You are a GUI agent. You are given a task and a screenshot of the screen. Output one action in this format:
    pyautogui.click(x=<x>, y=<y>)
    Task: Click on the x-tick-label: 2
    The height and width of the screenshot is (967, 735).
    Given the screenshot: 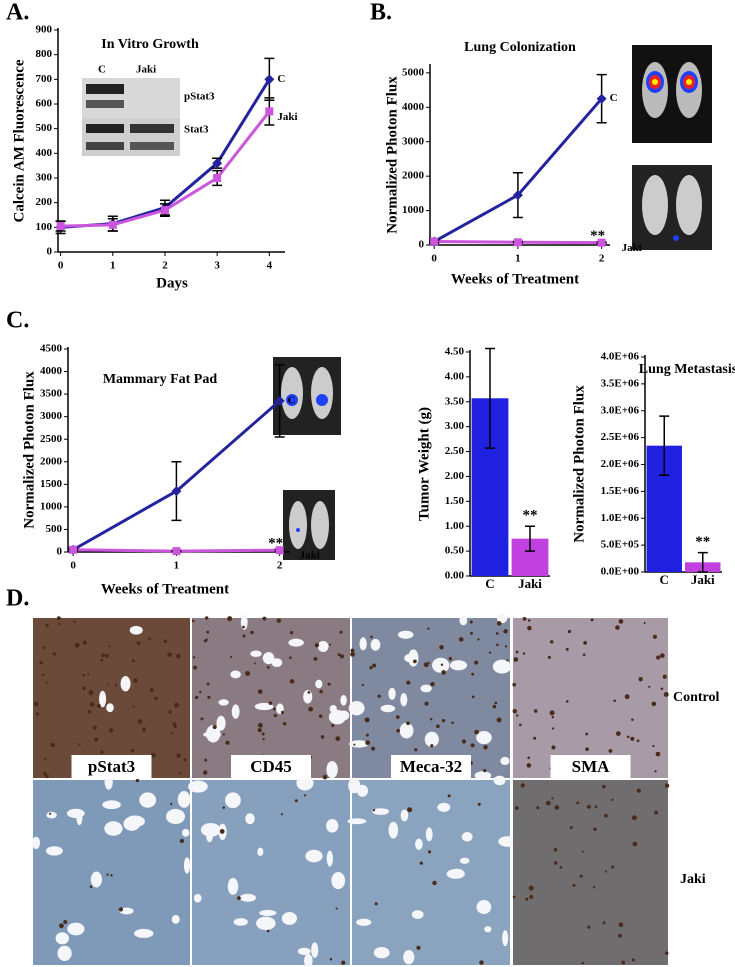 What is the action you would take?
    pyautogui.click(x=165, y=266)
    